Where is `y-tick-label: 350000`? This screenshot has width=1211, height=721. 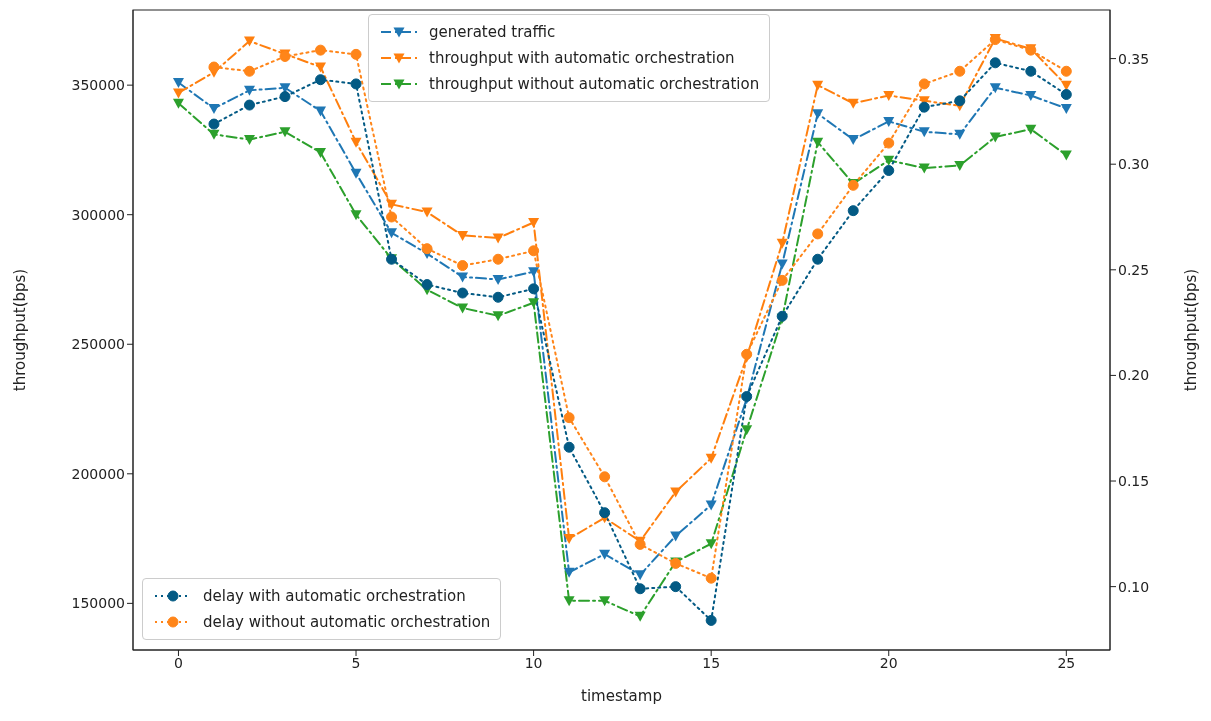 y-tick-label: 350000 is located at coordinates (98, 85).